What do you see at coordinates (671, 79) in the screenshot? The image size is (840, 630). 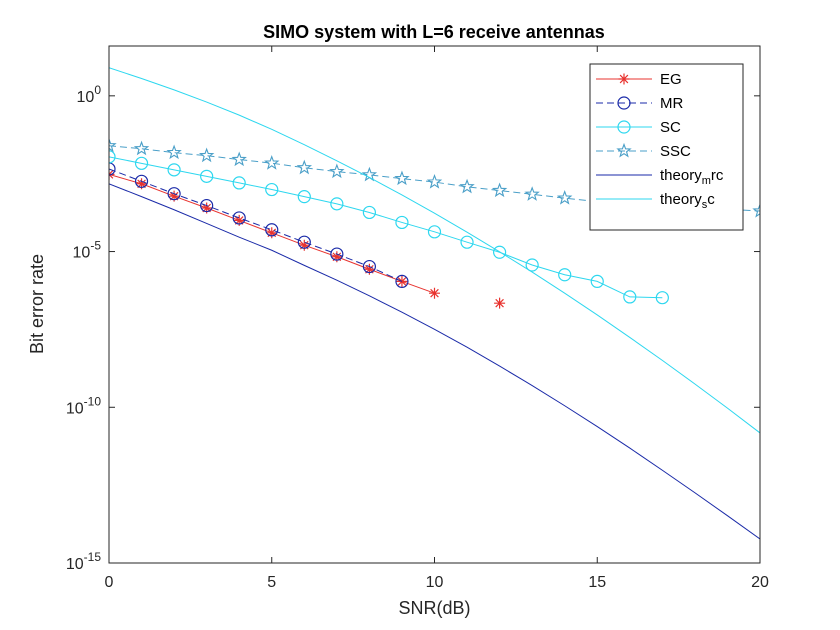 I see `legend-label: EG` at bounding box center [671, 79].